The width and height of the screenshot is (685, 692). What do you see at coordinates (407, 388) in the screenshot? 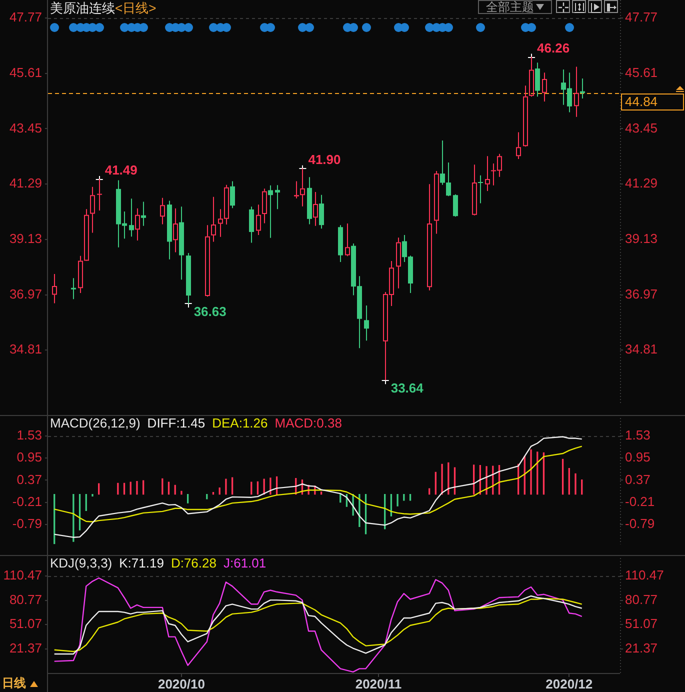
I see `annotation: 33.64` at bounding box center [407, 388].